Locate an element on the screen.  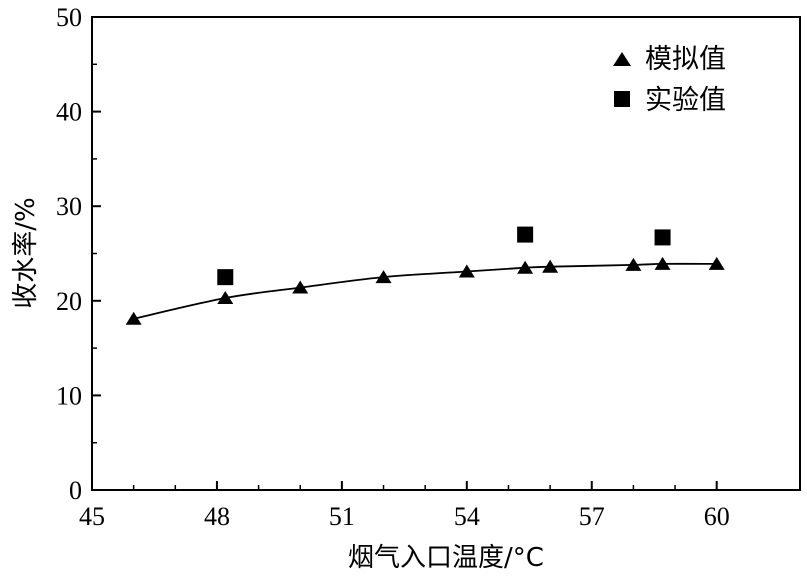
series-layer is located at coordinates (425, 275).